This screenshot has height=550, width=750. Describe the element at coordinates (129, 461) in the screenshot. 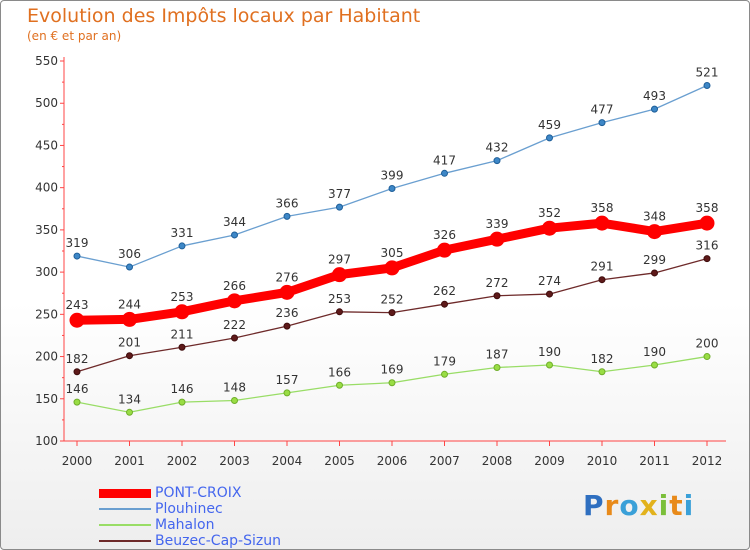

I see `x-tick-label: 2001` at that location.